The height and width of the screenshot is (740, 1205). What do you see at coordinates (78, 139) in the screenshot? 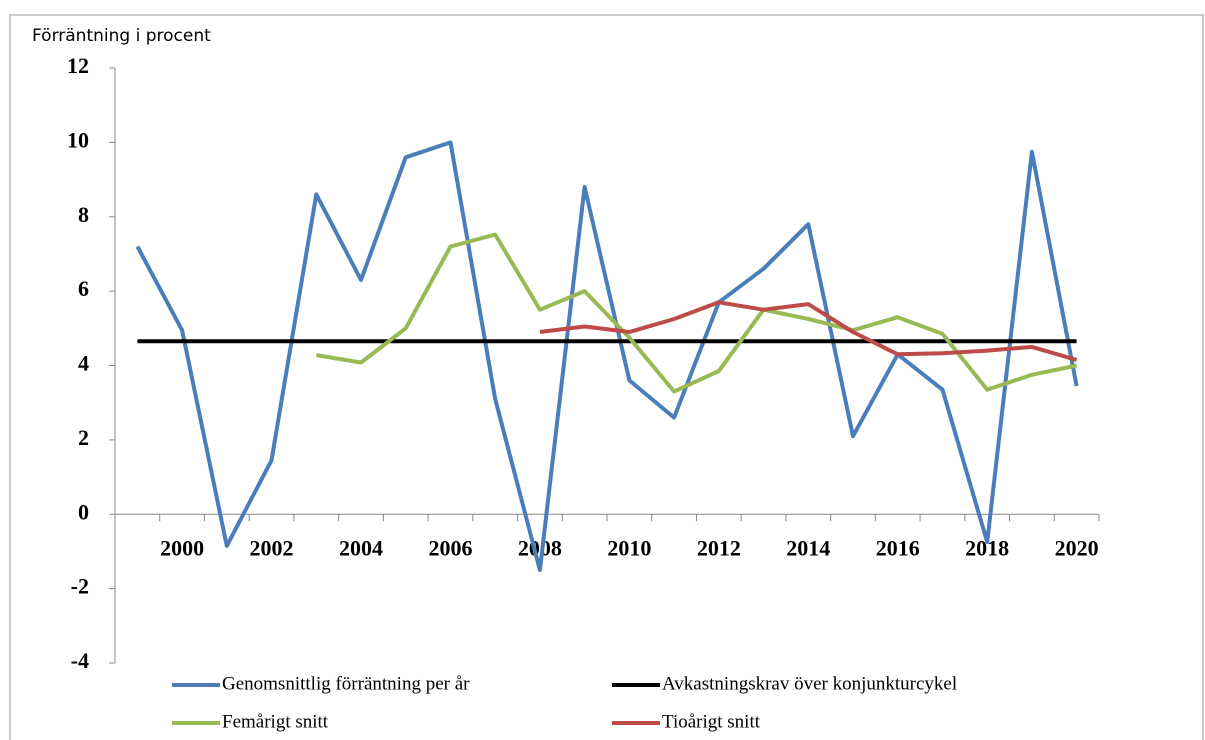
I see `y-tick-label: 10` at bounding box center [78, 139].